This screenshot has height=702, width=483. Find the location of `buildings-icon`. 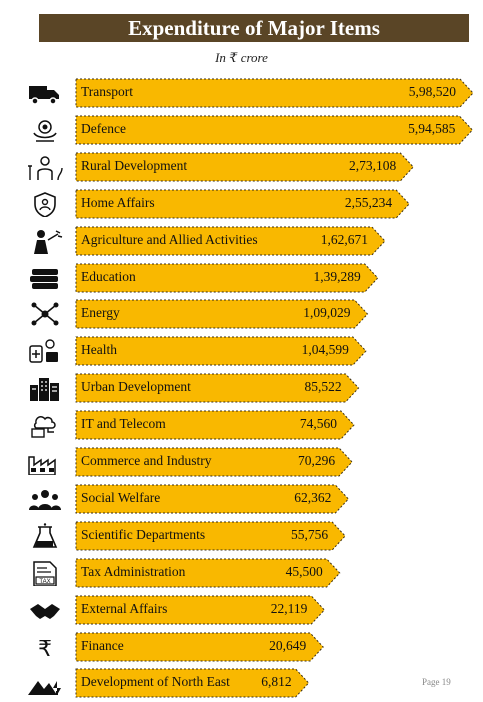

buildings-icon is located at coordinates (45, 388).